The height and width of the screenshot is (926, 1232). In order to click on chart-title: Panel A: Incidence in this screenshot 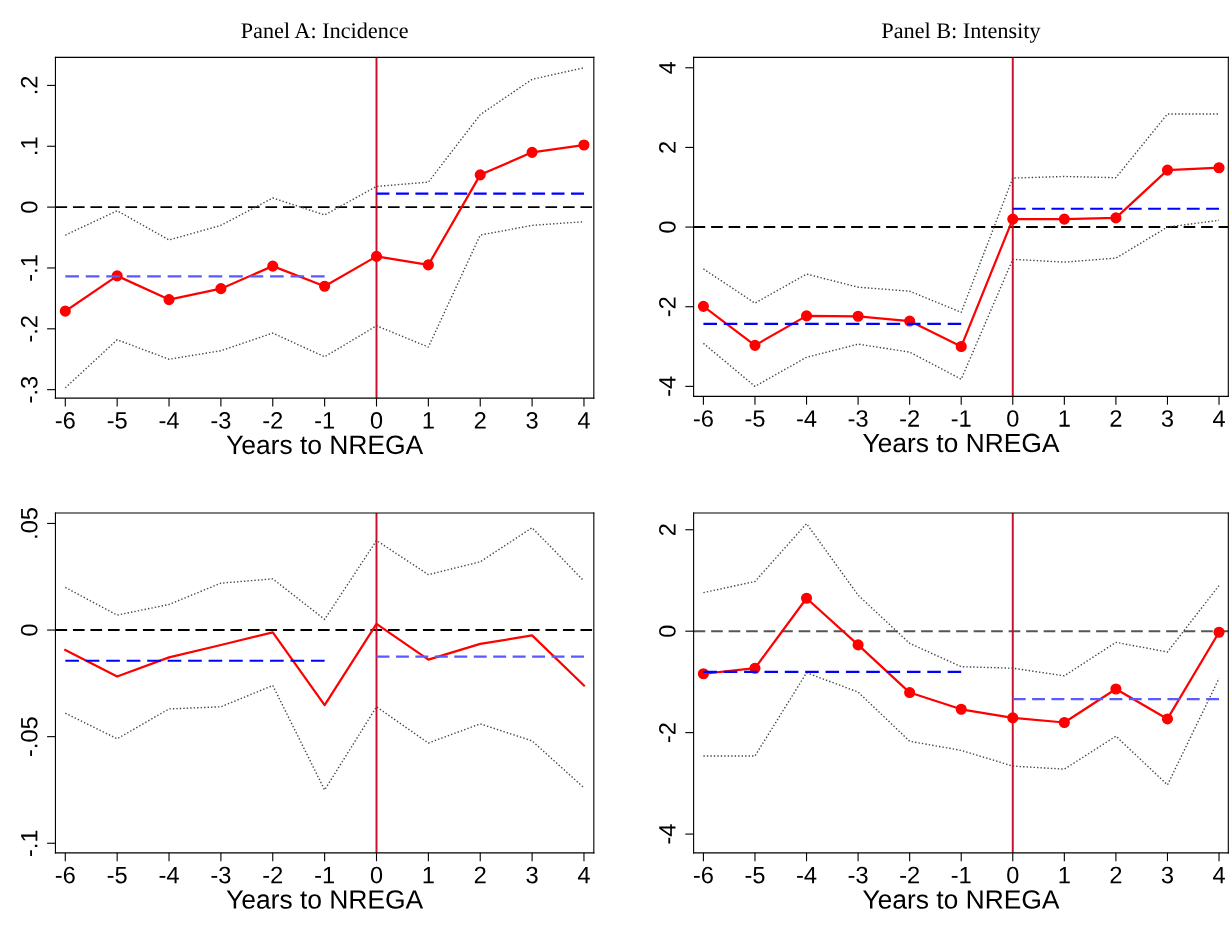, I will do `click(324, 30)`.